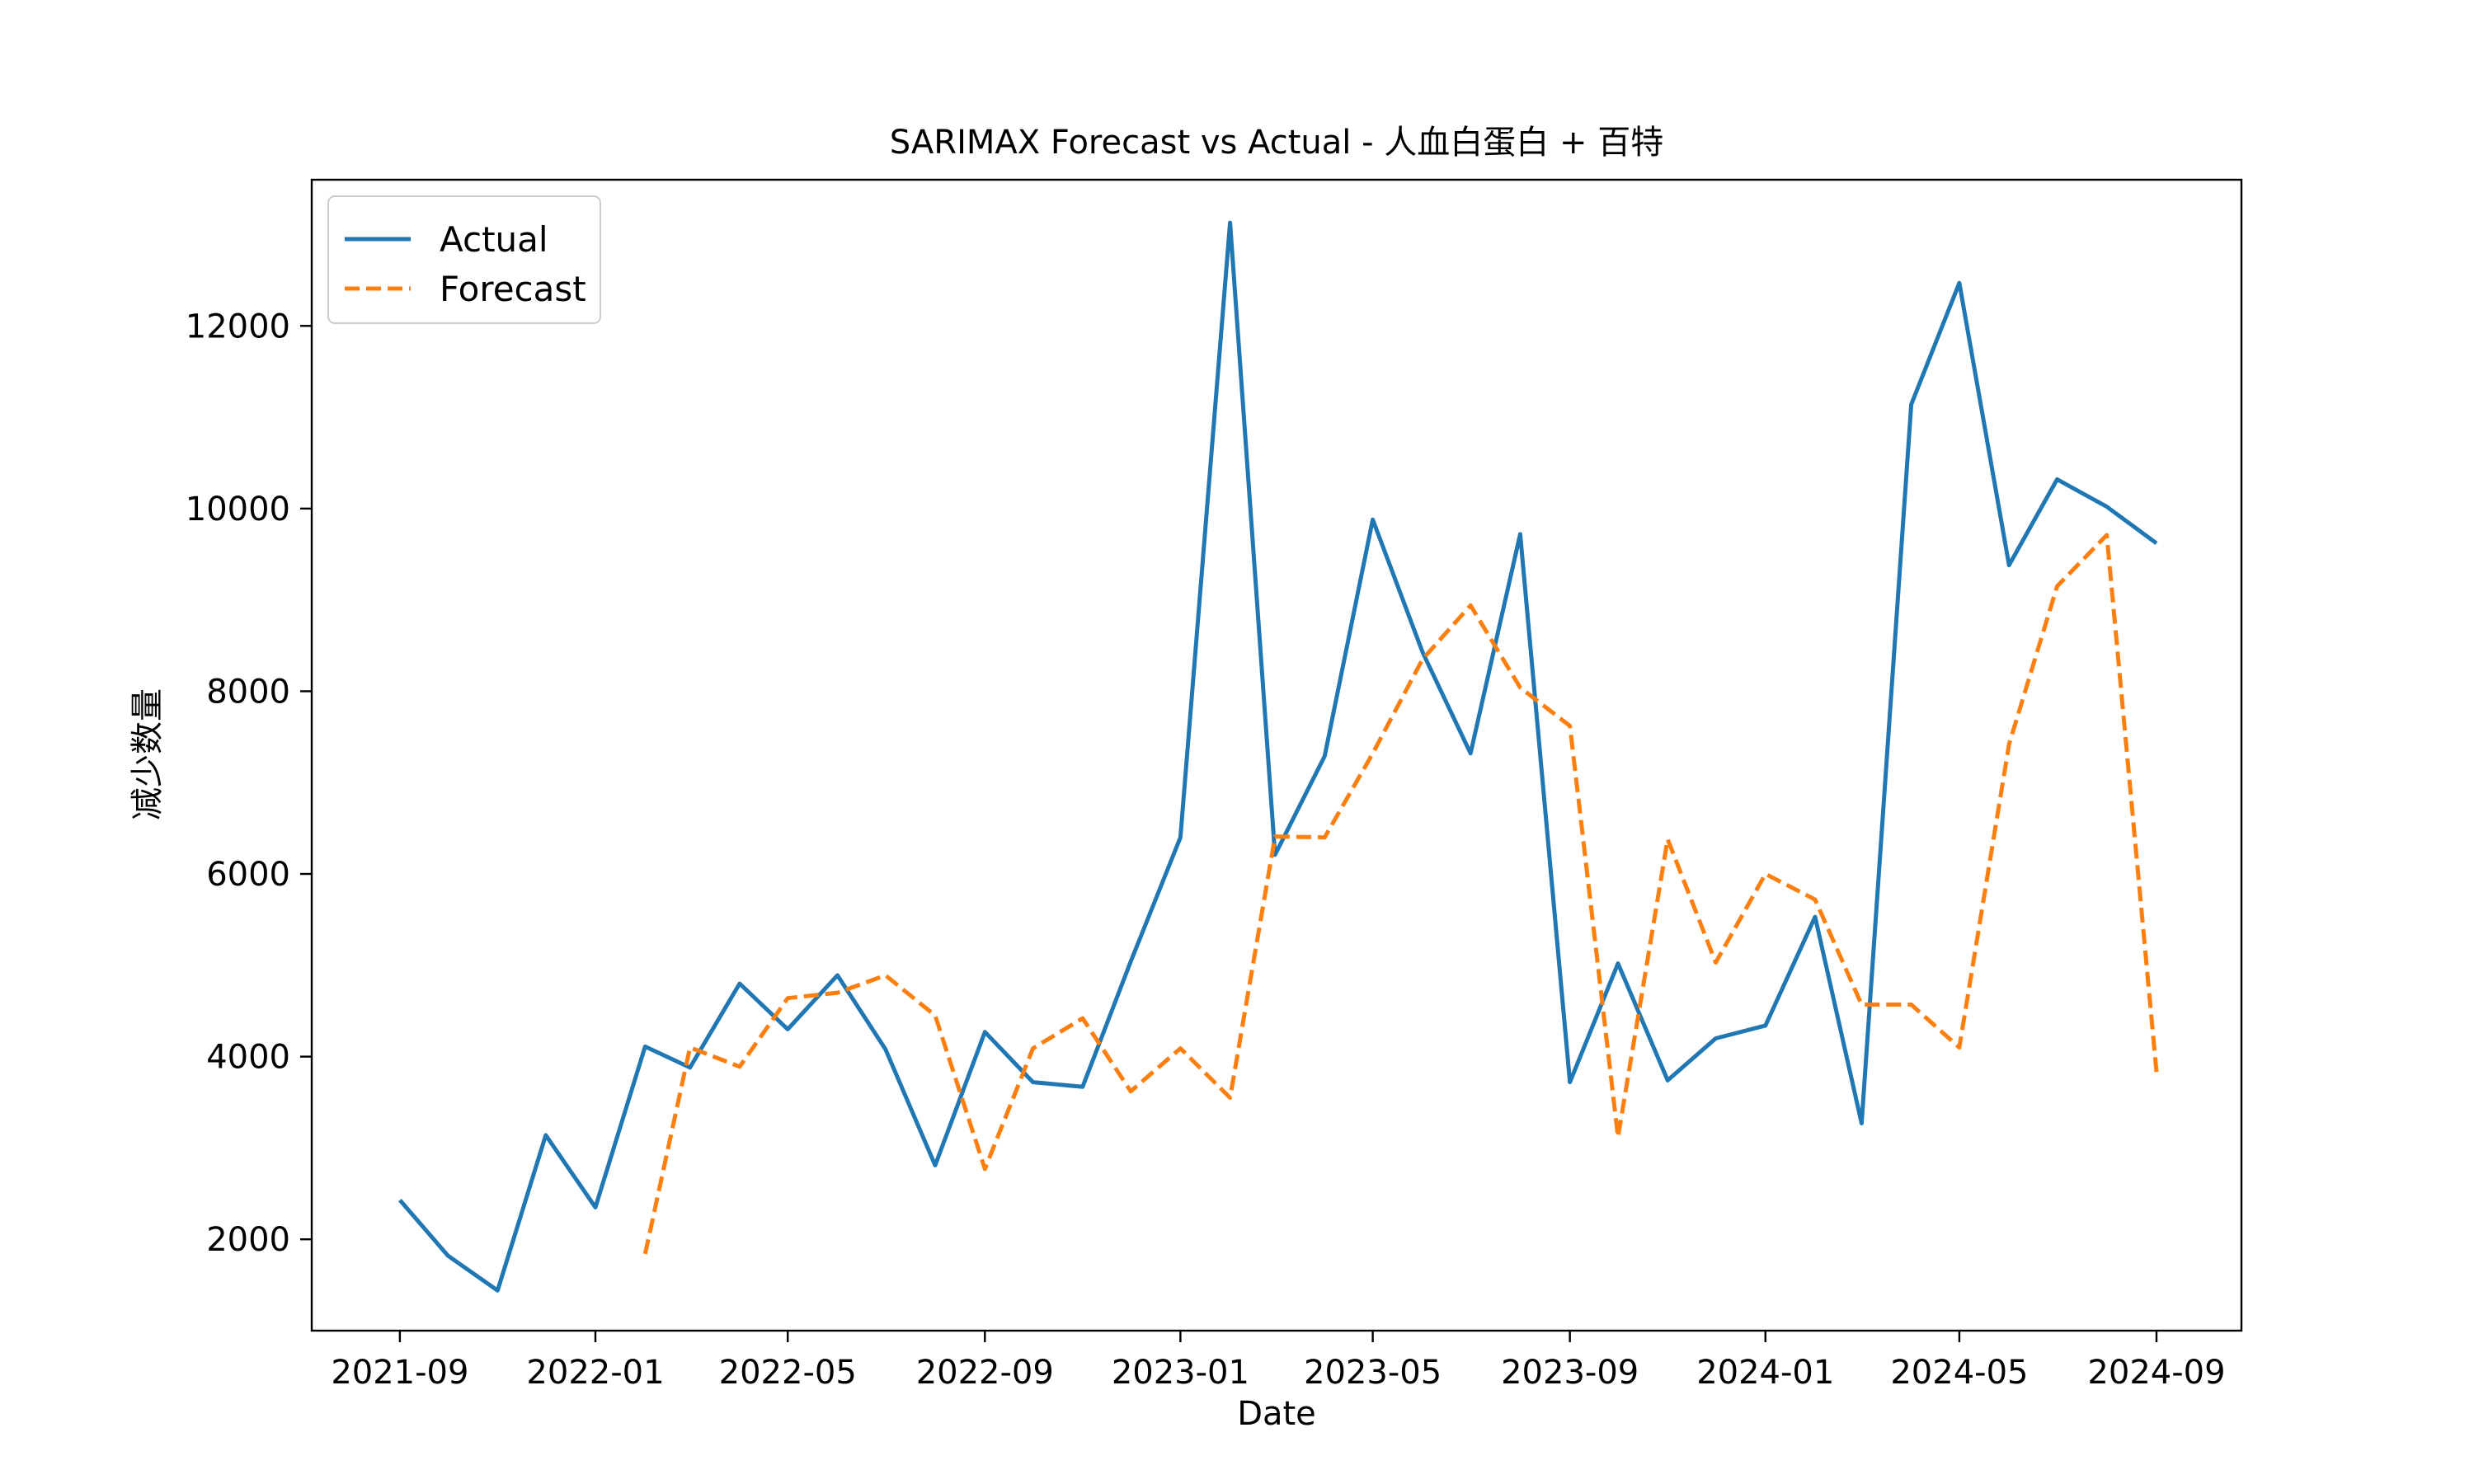 The image size is (2474, 1484). Describe the element at coordinates (1180, 1373) in the screenshot. I see `x-tick-label: 2023-01` at that location.